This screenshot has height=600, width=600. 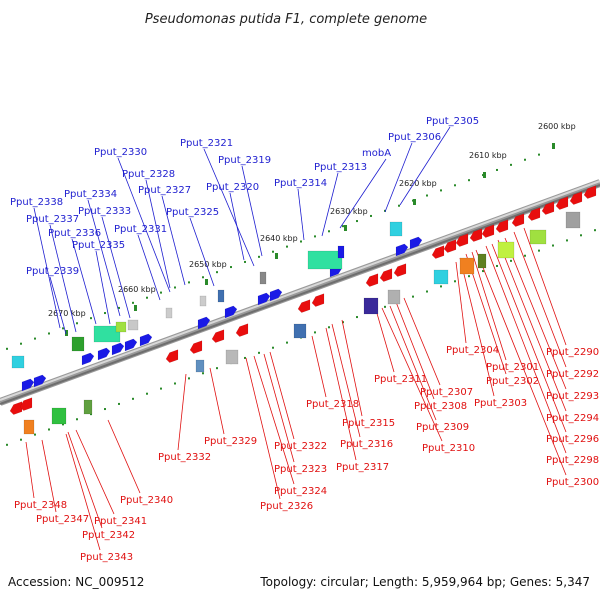 What do you see at coordinates (52, 219) in the screenshot?
I see `gene-label: Pput_2337` at bounding box center [52, 219].